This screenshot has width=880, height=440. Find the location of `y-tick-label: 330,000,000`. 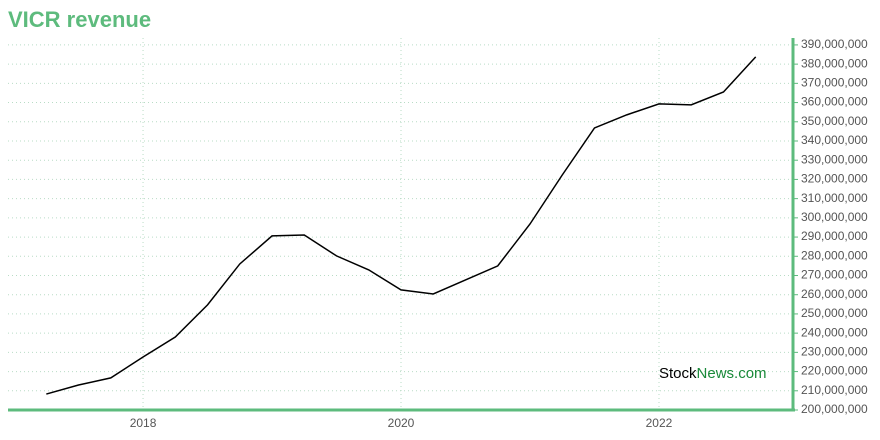

y-tick-label: 330,000,000 is located at coordinates (834, 159).